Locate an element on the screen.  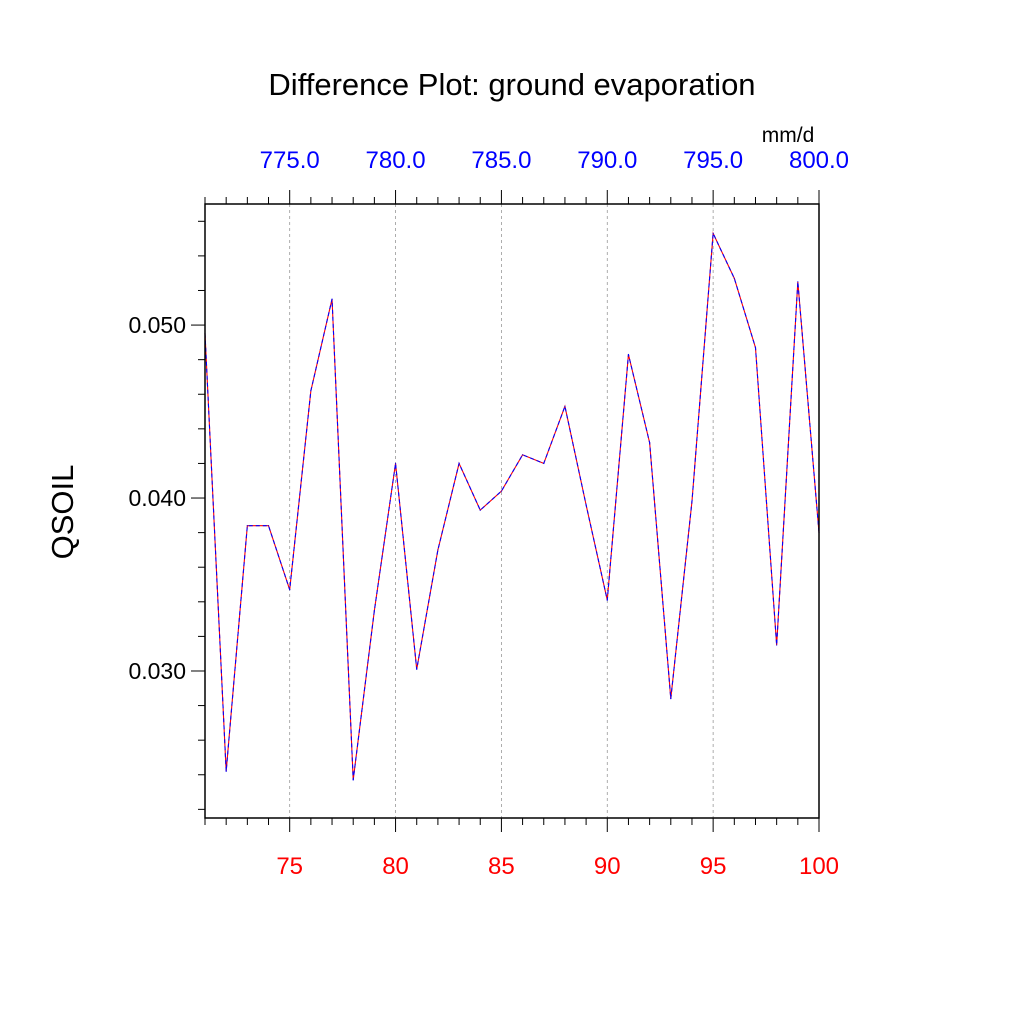
top-tick-label: 800.0 is located at coordinates (819, 160).